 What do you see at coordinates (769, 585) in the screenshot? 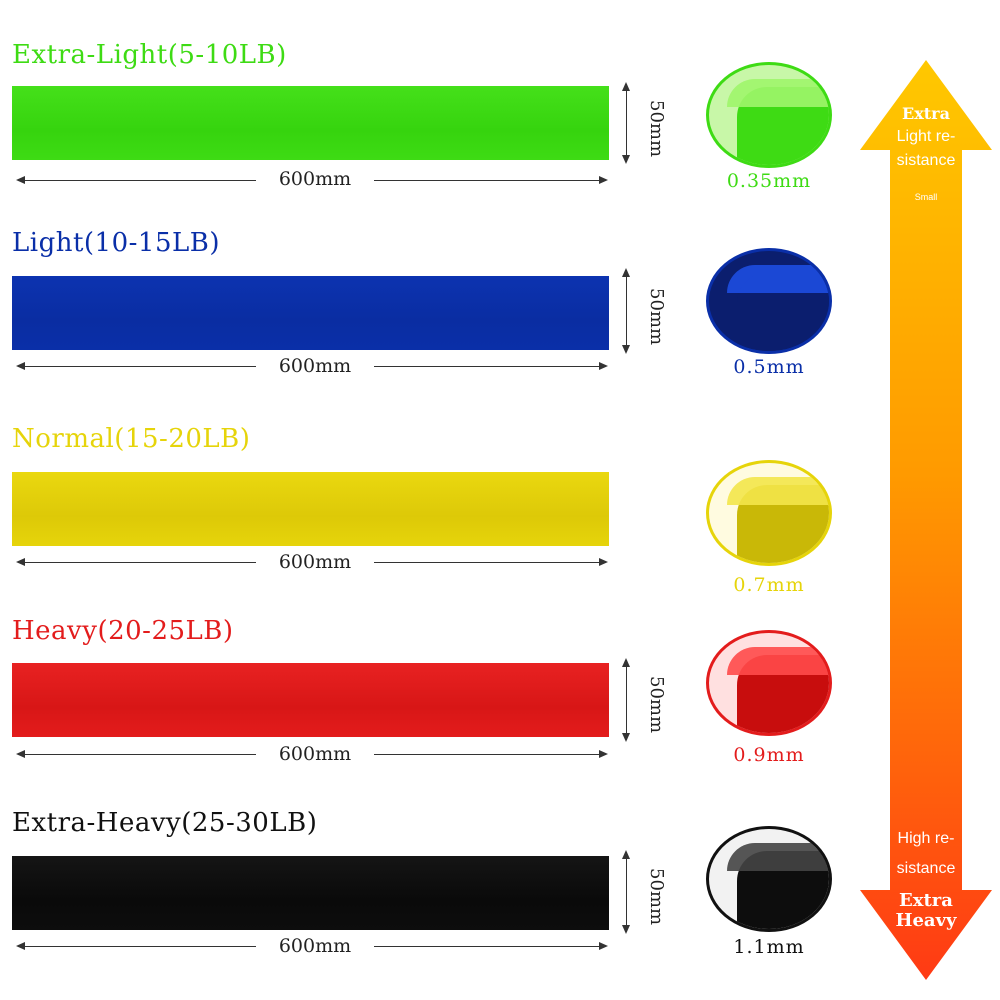
I see `thickness-label-normal: 0.7mm` at bounding box center [769, 585].